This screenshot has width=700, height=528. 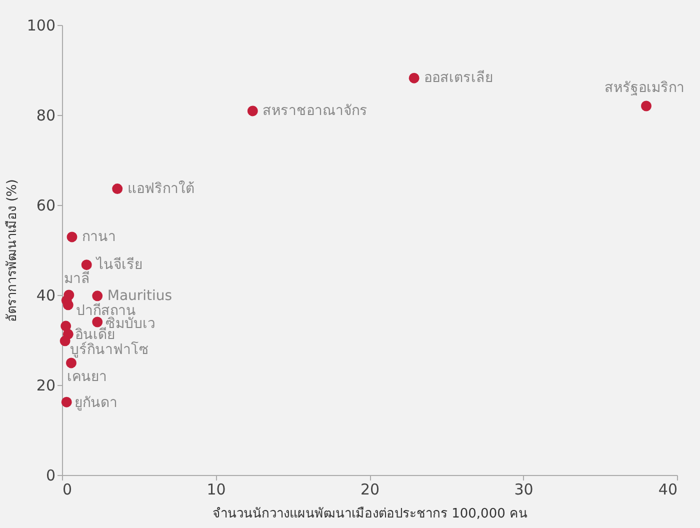 What do you see at coordinates (12, 250) in the screenshot?
I see `y-axis-title: อัตราการพัฒนาเมือง (%)` at bounding box center [12, 250].